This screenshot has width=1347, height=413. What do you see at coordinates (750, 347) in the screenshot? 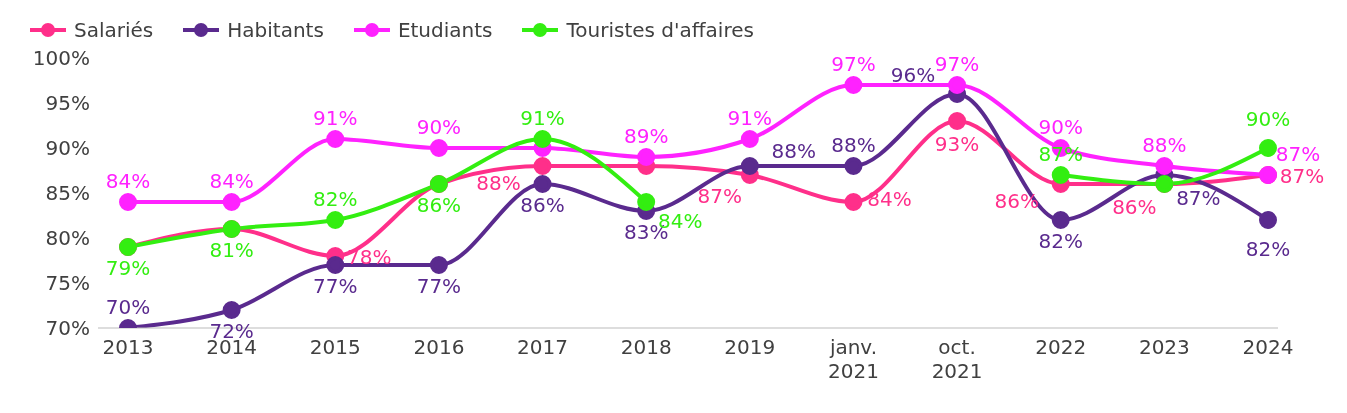
I see `x-tick-label: 2019` at bounding box center [750, 347].